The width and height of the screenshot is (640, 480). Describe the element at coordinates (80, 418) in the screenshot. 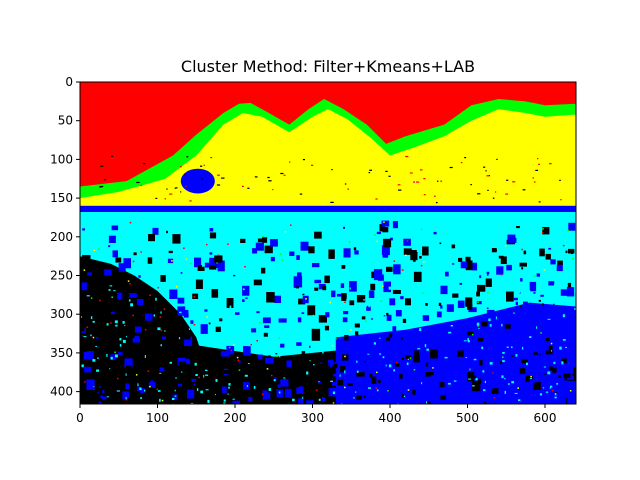

I see `x-tick-label: 0` at that location.